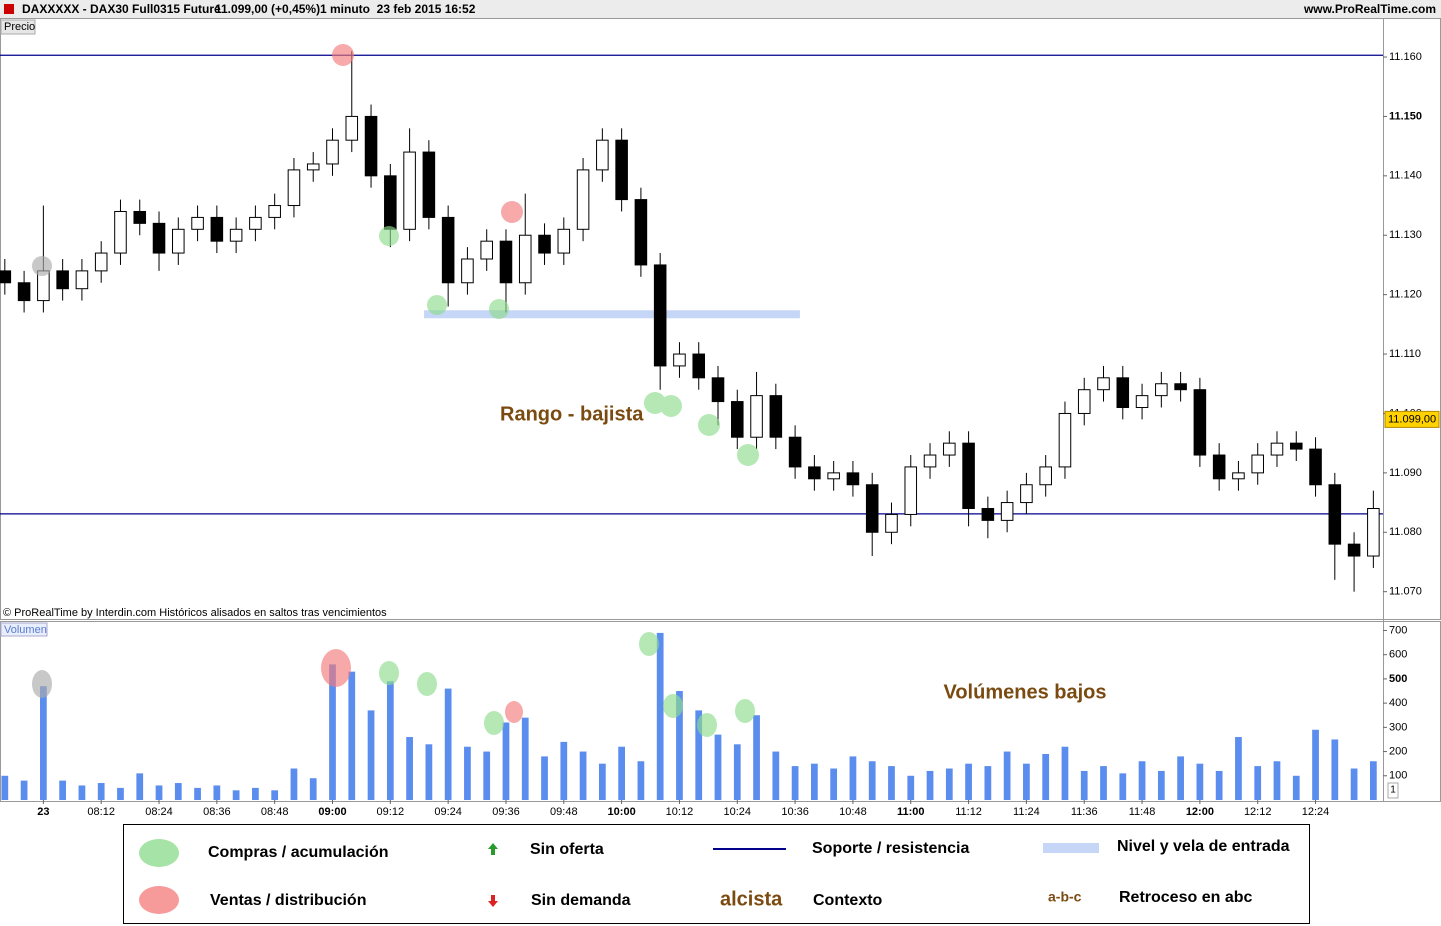 The image size is (1441, 926). I want to click on x-tick-label: 10:12, so click(680, 812).